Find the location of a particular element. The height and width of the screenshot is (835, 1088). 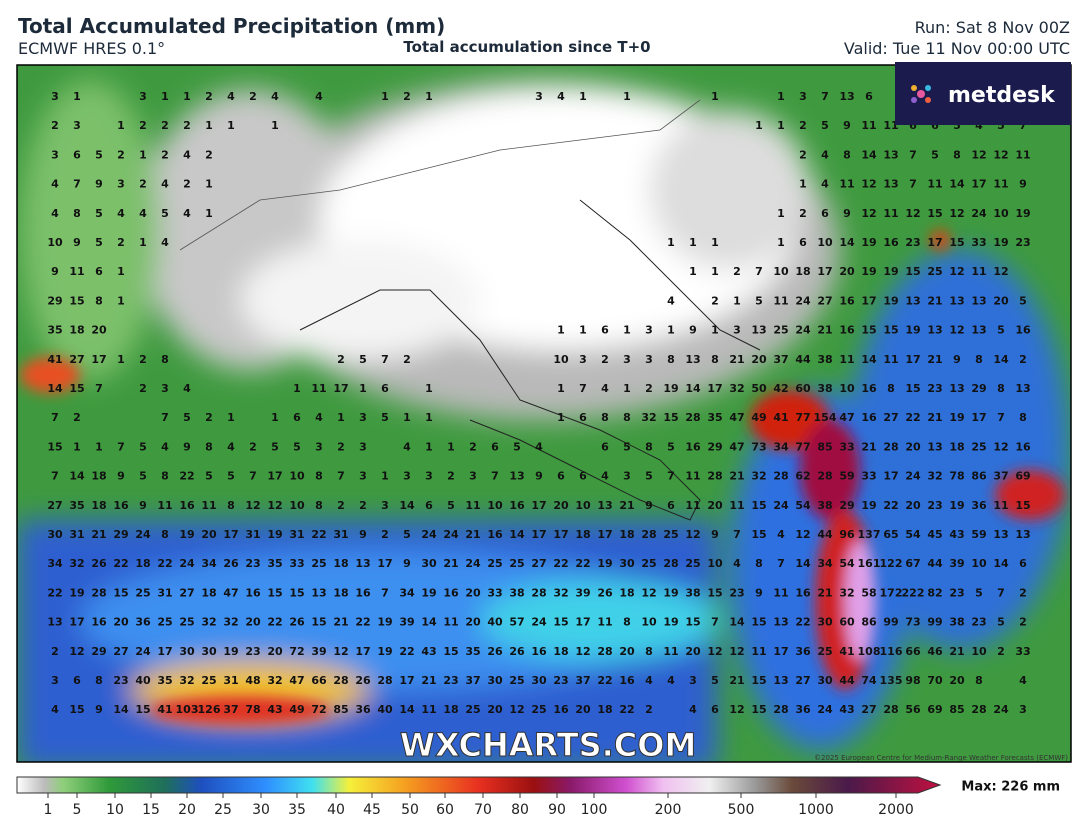

grid-value: 65 is located at coordinates (890, 534).